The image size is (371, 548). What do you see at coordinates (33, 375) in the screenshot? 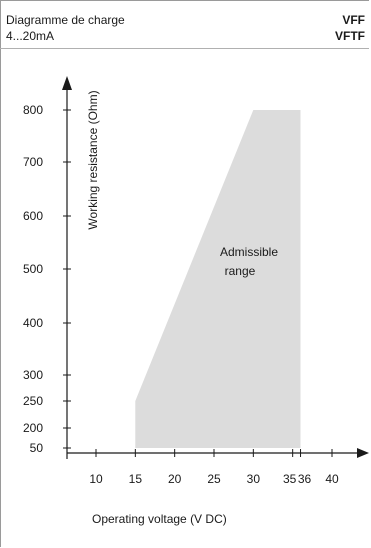
I see `y-tick-label-300: 300` at bounding box center [33, 375].